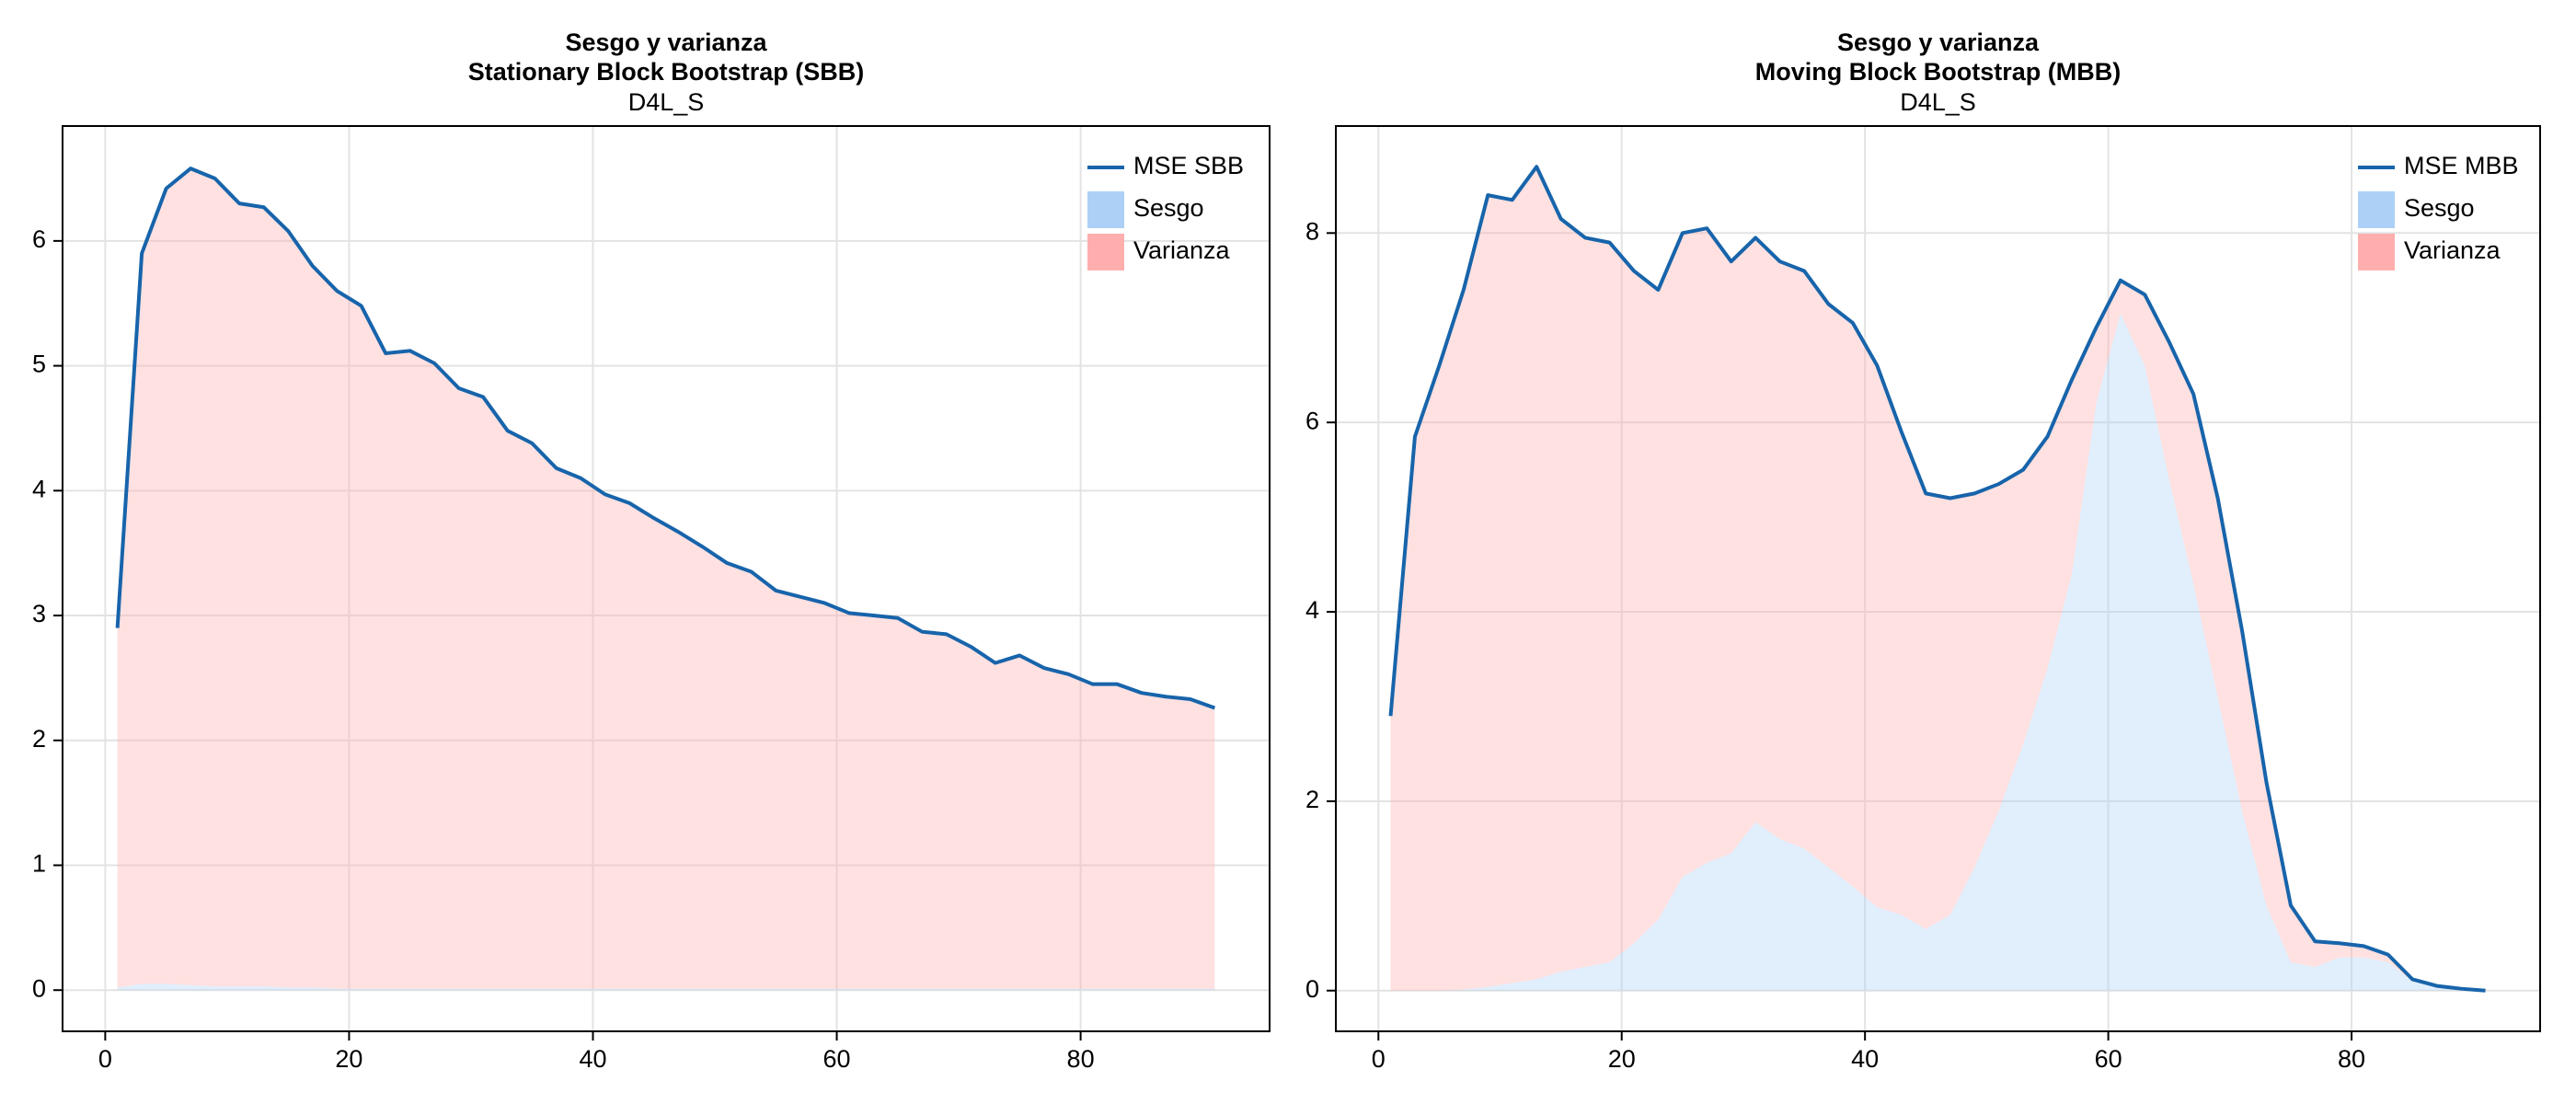 Image resolution: width=2576 pixels, height=1104 pixels. What do you see at coordinates (1938, 72) in the screenshot?
I see `chart-subtitle: Moving Block Bootstrap (MBB)` at bounding box center [1938, 72].